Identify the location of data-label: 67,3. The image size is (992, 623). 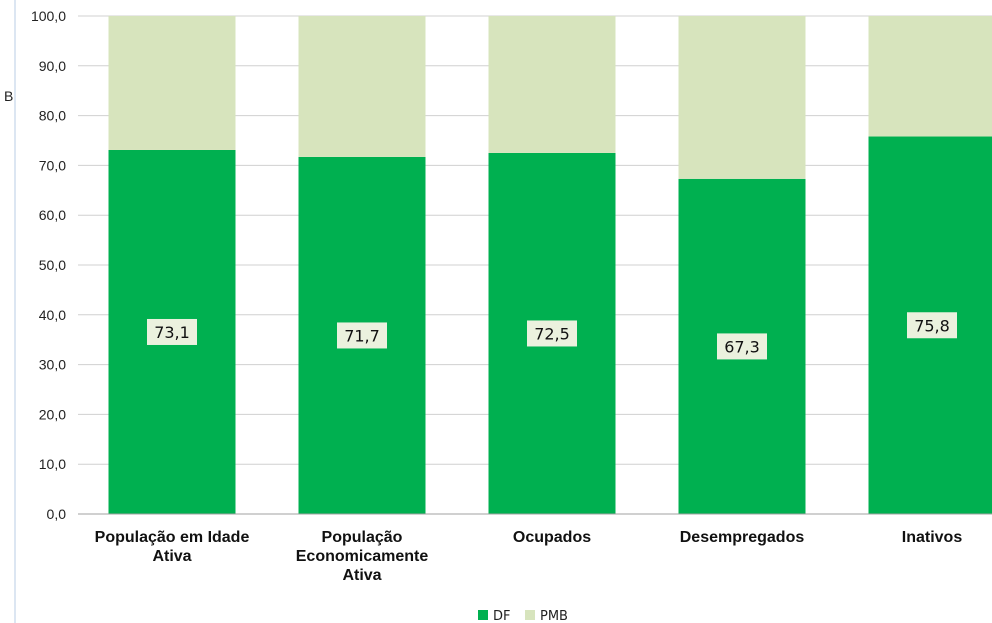
(742, 346).